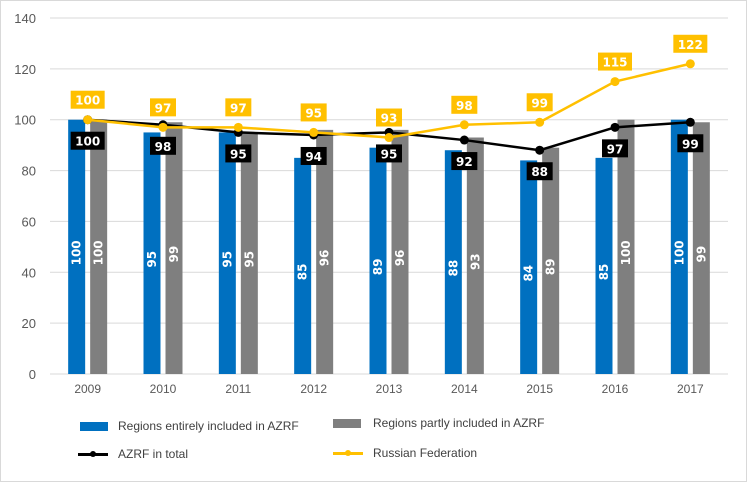 Image resolution: width=747 pixels, height=482 pixels. I want to click on x-tick-label: 2010, so click(163, 389).